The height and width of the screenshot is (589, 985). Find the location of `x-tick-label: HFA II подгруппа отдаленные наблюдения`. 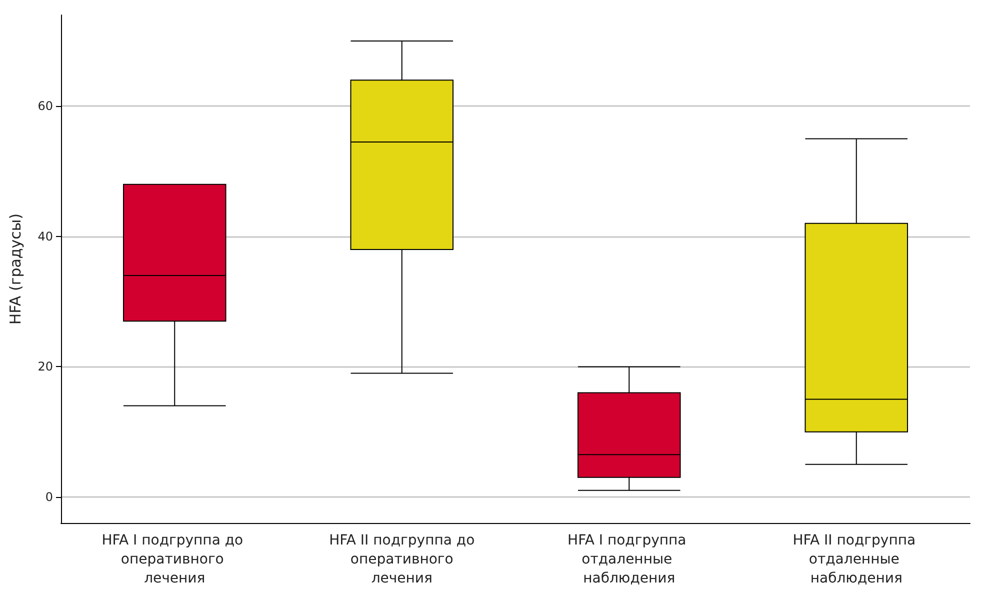

x-tick-label: HFA II подгруппа отдаленные наблюдения is located at coordinates (856, 559).